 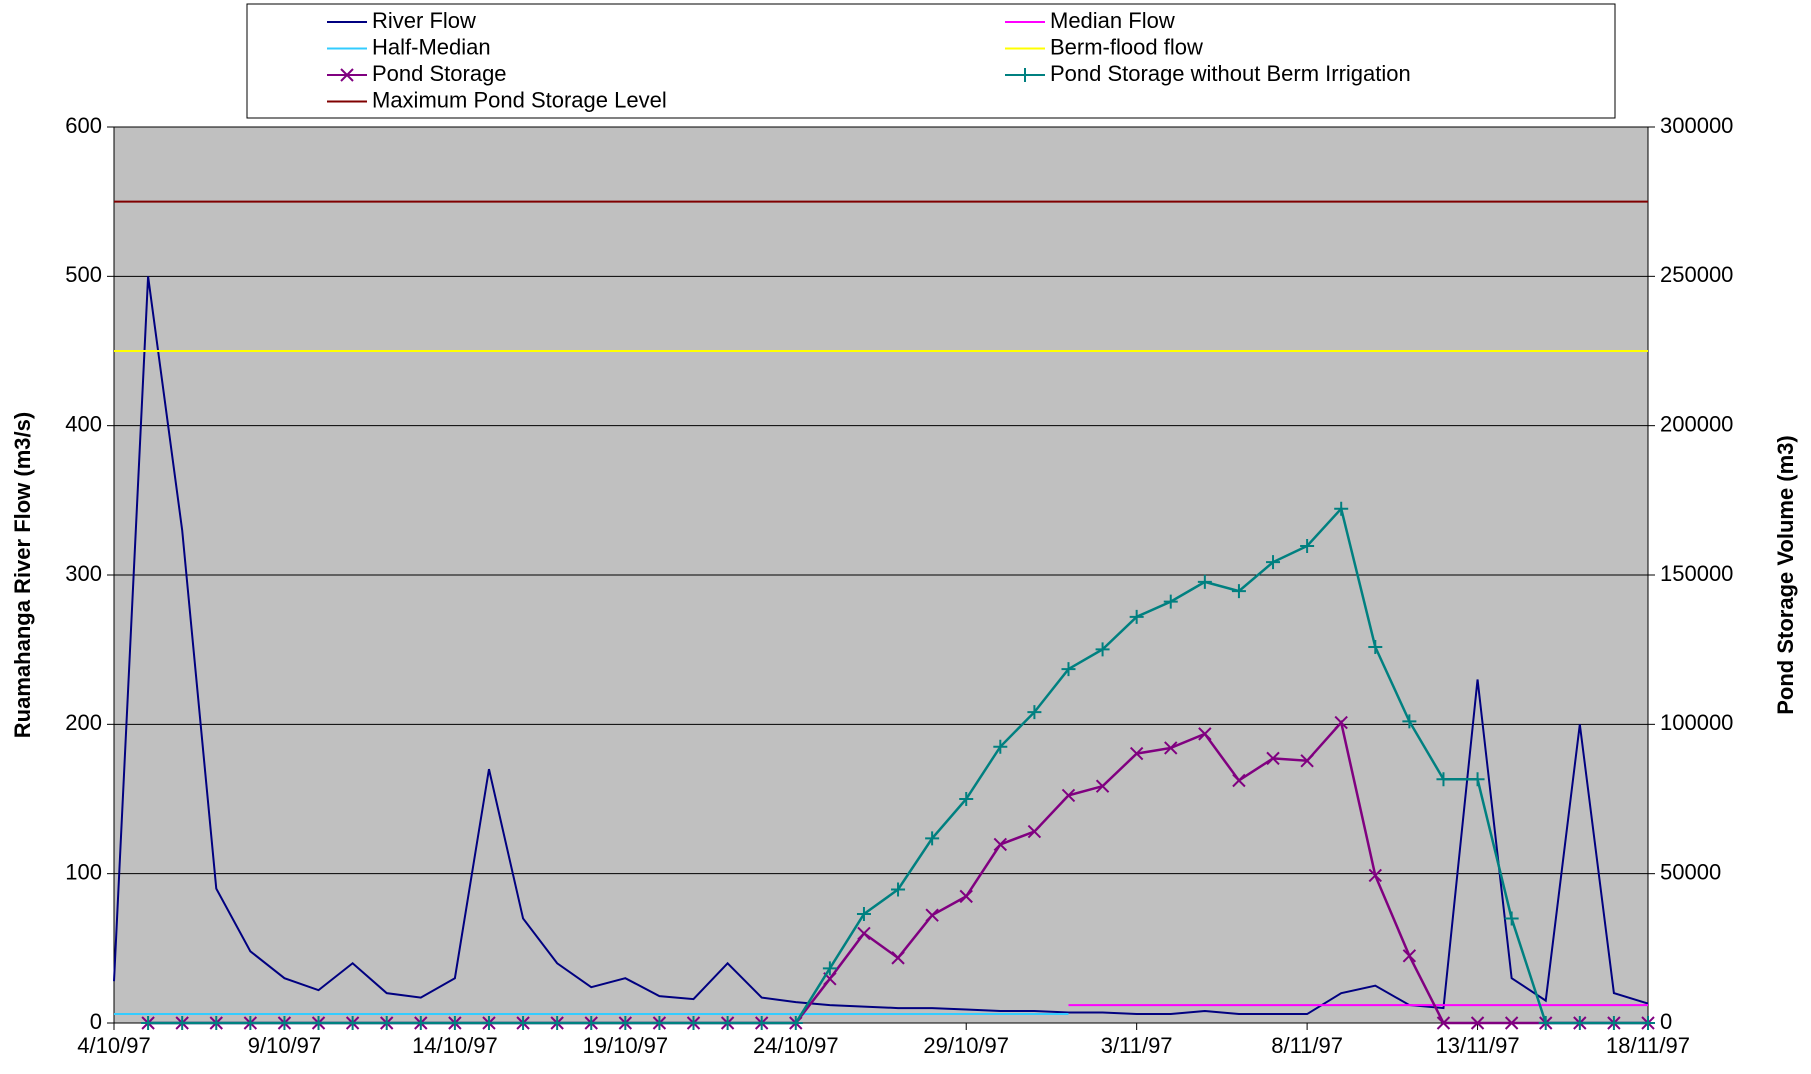 What do you see at coordinates (1785, 575) in the screenshot?
I see `y2-axis-title: Pond Storage Volume (m3)` at bounding box center [1785, 575].